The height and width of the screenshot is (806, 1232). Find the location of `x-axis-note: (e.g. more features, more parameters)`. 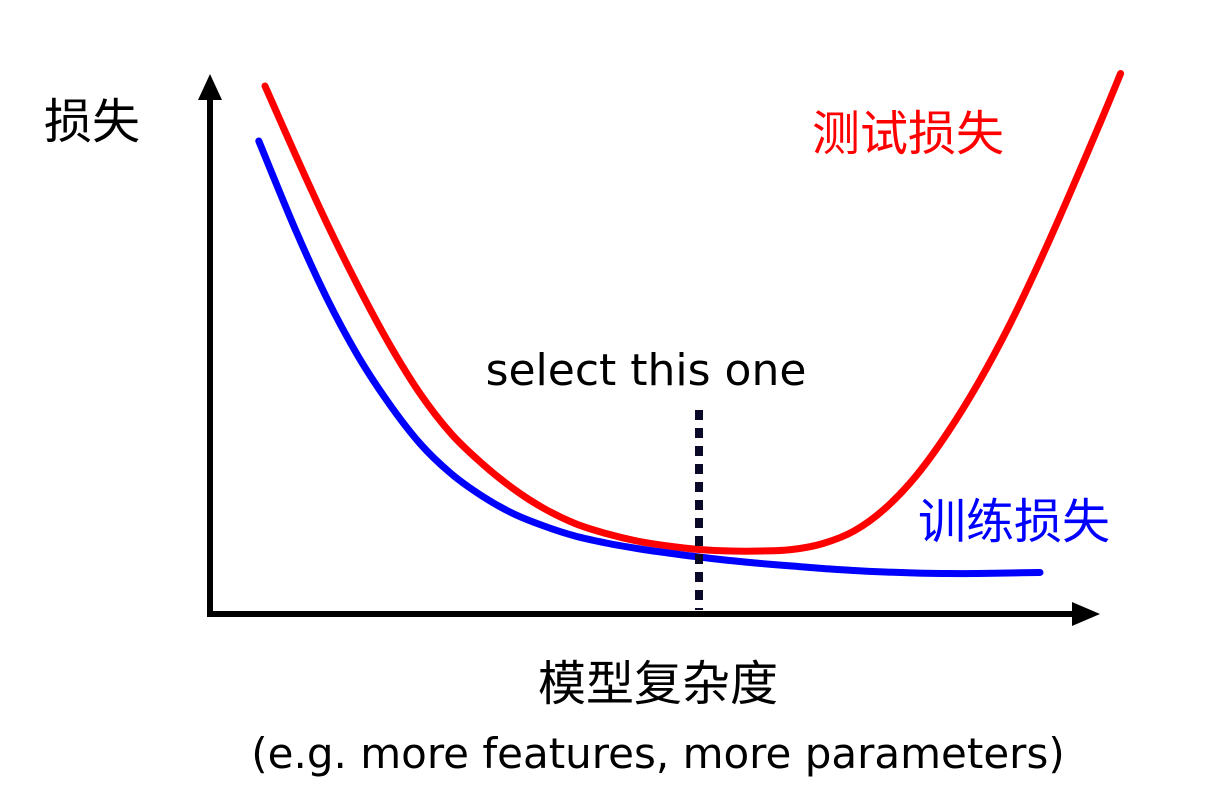

x-axis-note: (e.g. more features, more parameters) is located at coordinates (657, 753).